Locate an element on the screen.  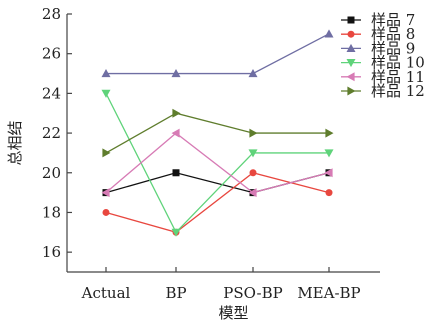
legend-item: 样品 11 is located at coordinates (383, 77).